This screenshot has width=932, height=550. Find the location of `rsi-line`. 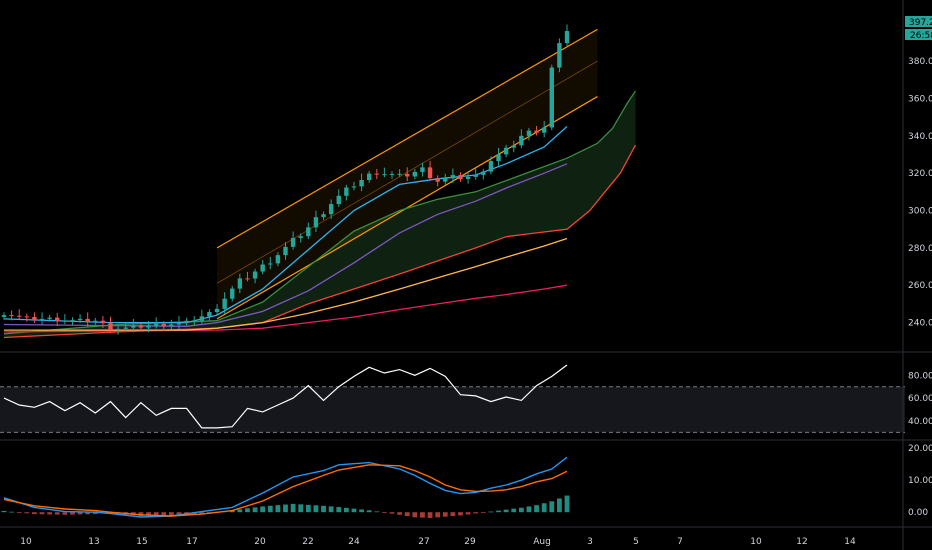

rsi-line is located at coordinates (285, 396).